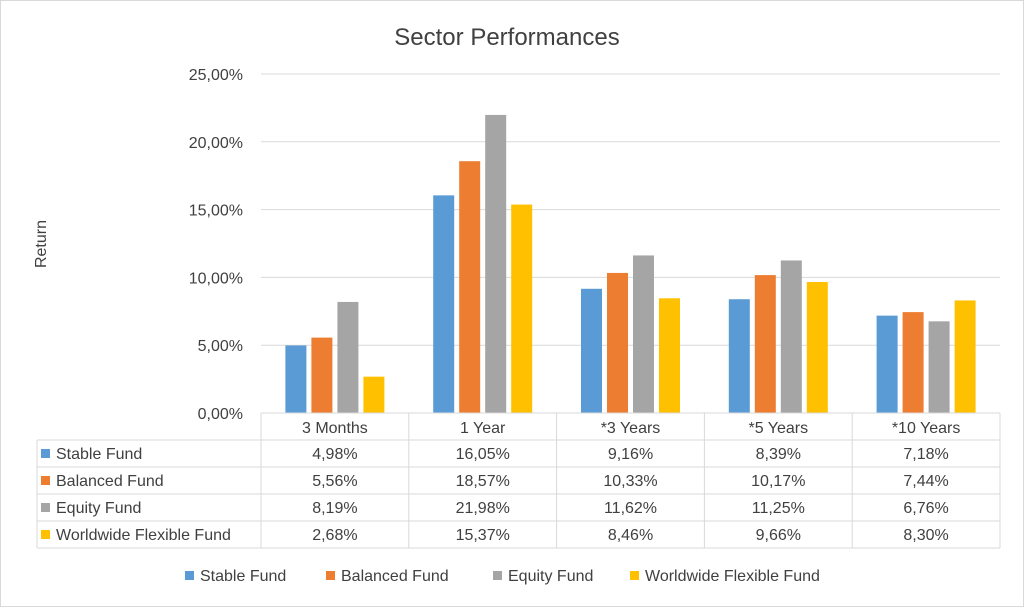  What do you see at coordinates (220, 414) in the screenshot?
I see `y-tick-label: 0,00%` at bounding box center [220, 414].